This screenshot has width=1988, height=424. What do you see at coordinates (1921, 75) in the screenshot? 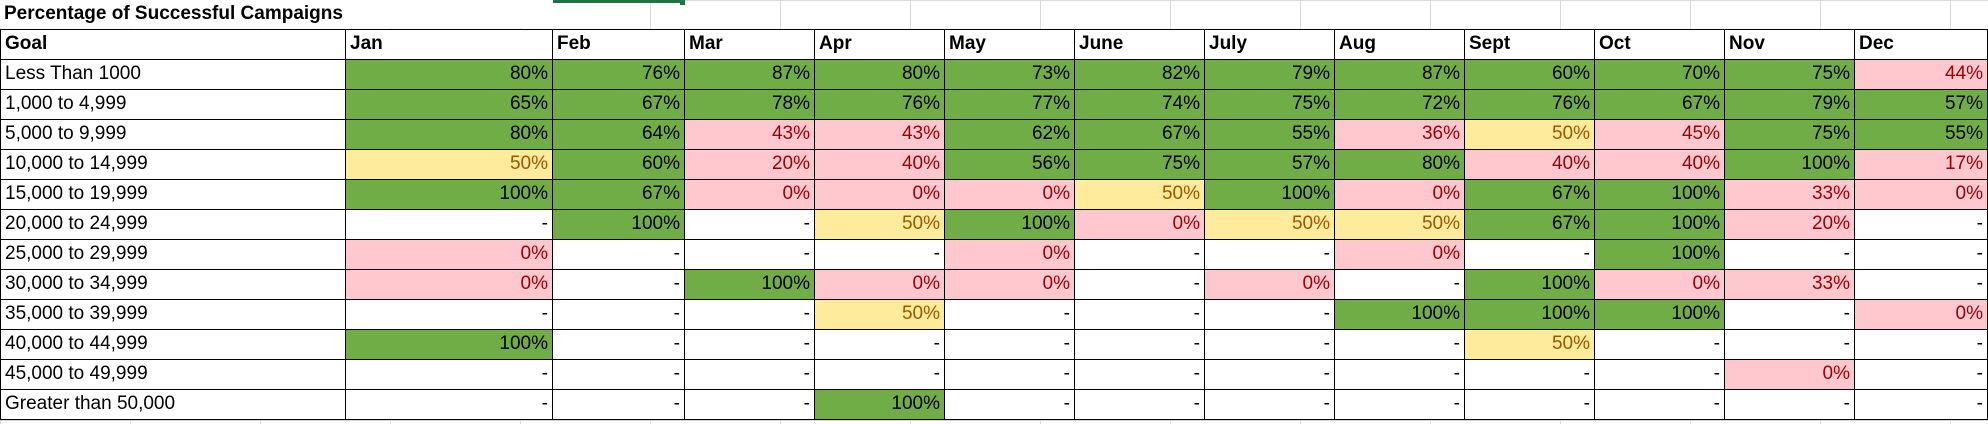
I see `percentage-cell: 44%` at bounding box center [1921, 75].